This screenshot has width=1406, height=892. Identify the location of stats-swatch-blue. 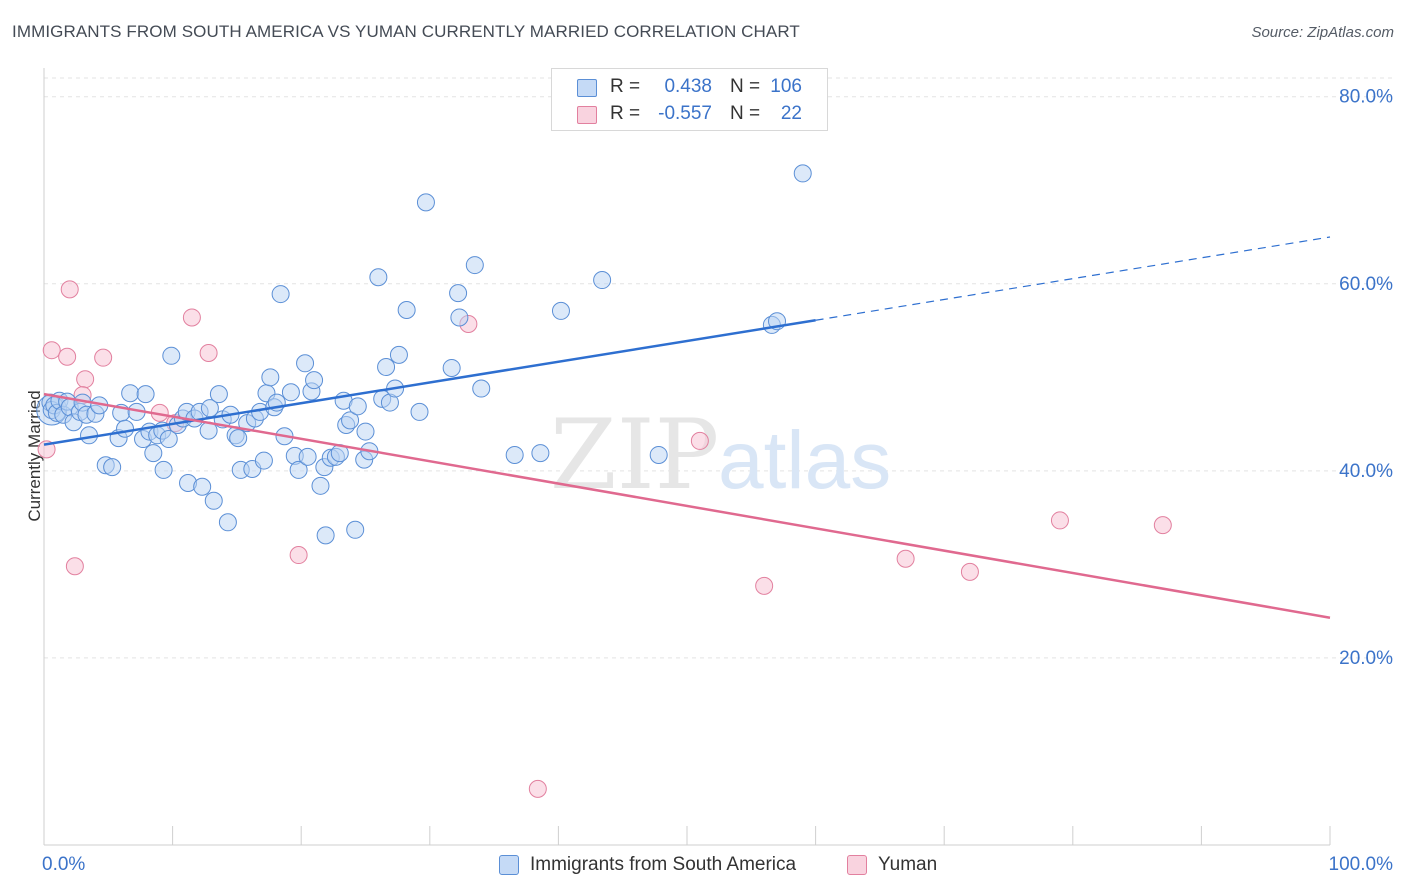
(587, 88).